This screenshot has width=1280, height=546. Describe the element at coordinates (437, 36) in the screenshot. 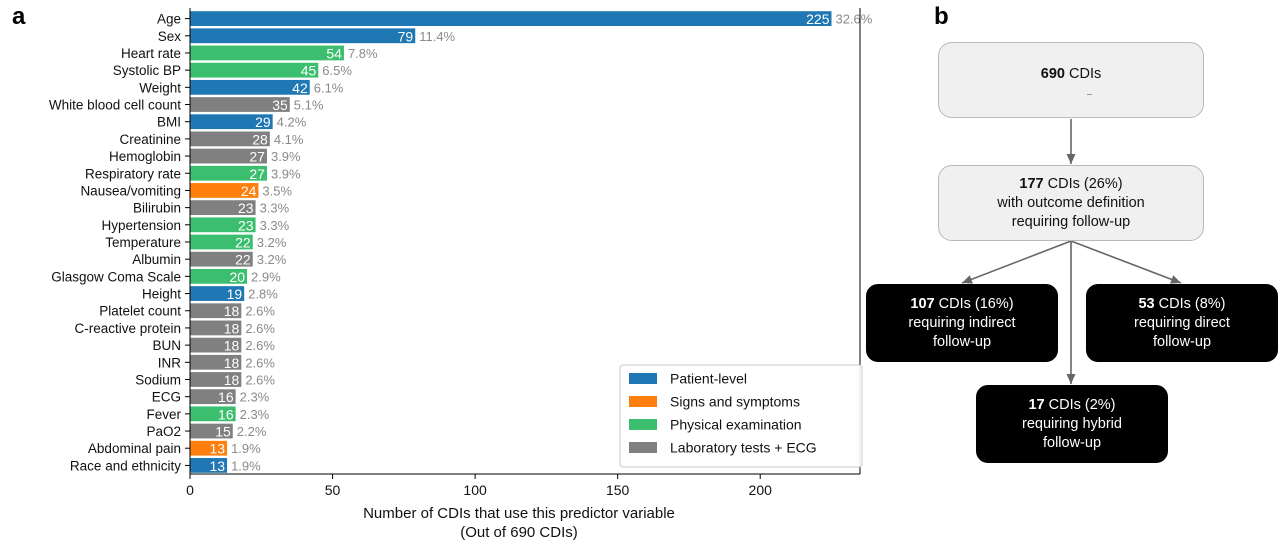

I see `bar-percent-label: 11.4%` at that location.